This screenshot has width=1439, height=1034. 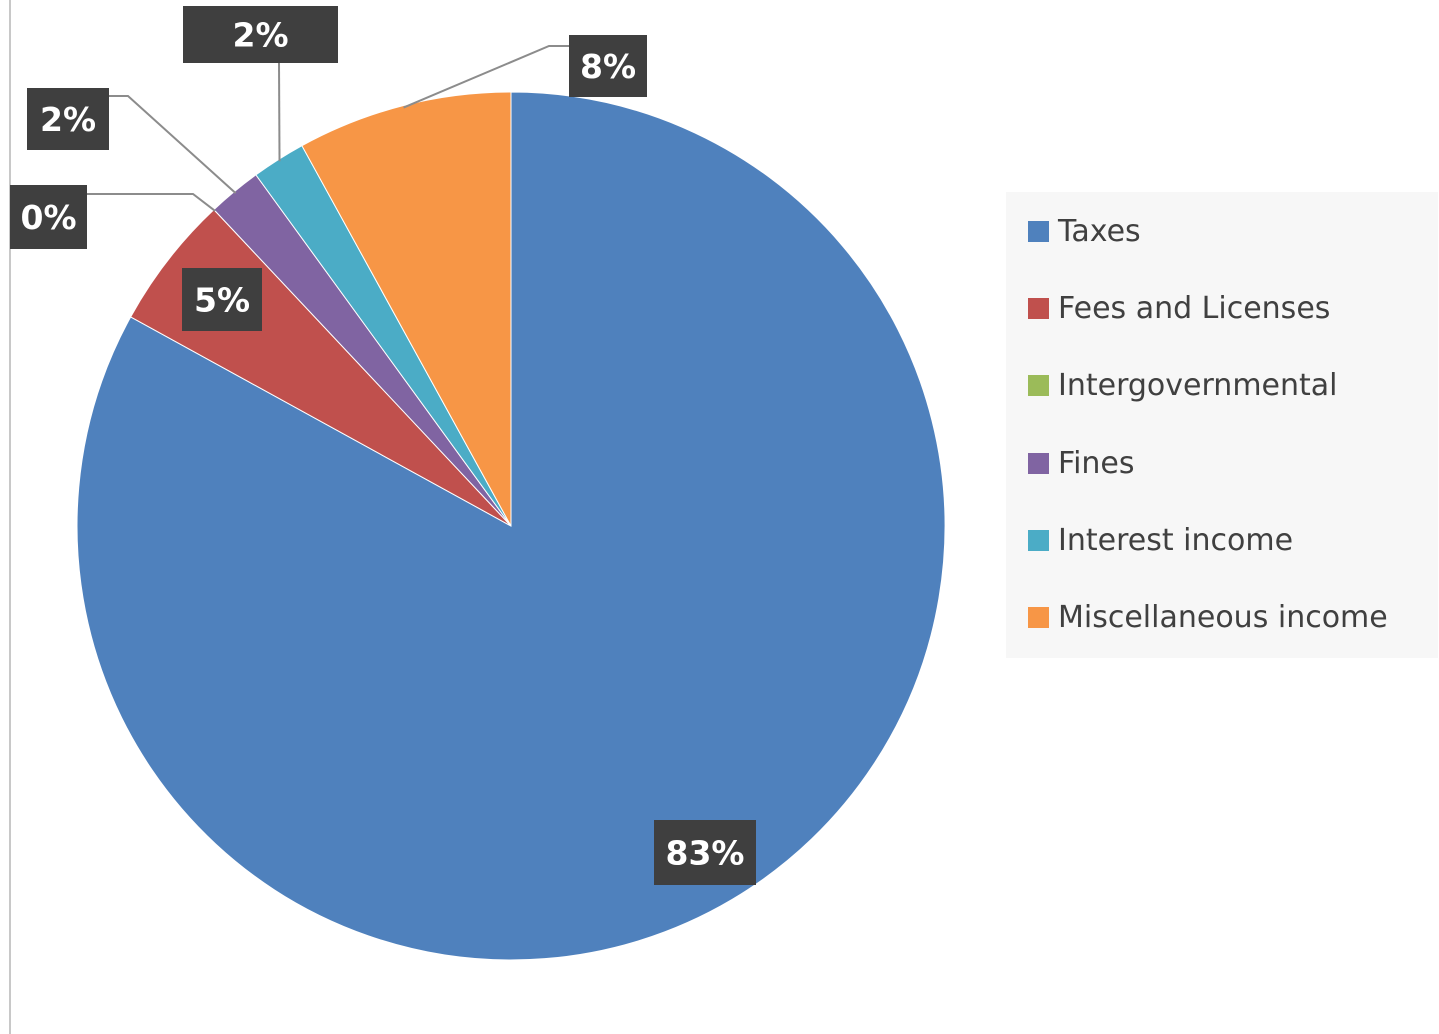 I want to click on data-label-box-fines, so click(x=68, y=119).